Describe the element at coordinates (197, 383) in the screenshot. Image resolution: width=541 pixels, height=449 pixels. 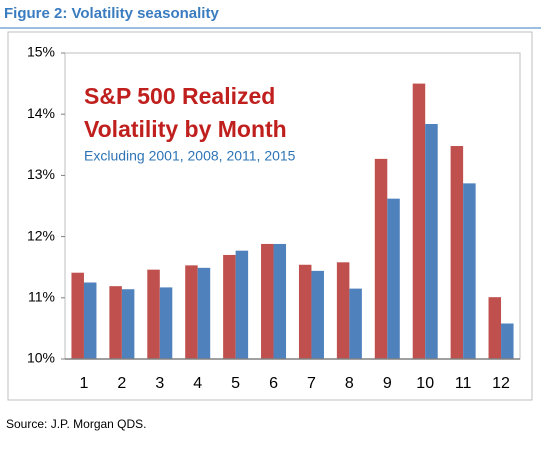
I see `x-tick-label: 4` at that location.